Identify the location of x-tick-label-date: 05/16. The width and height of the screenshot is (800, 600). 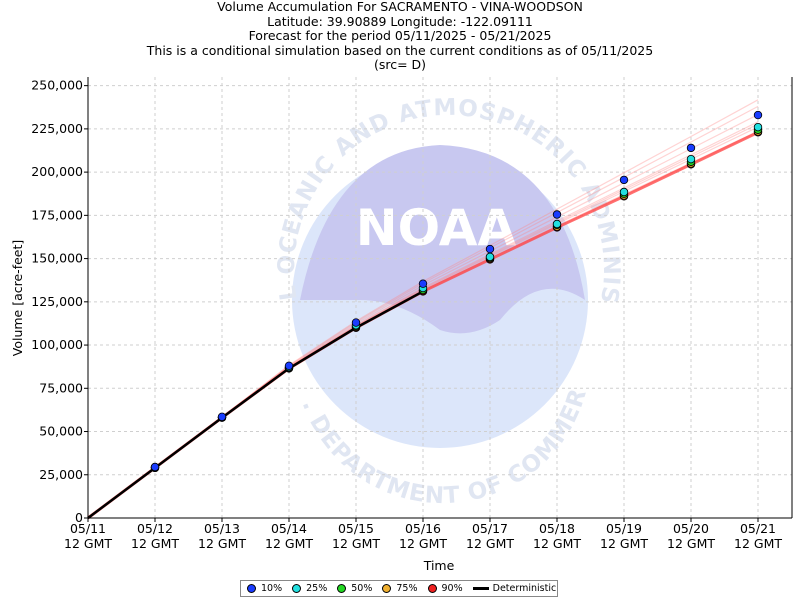
(423, 528).